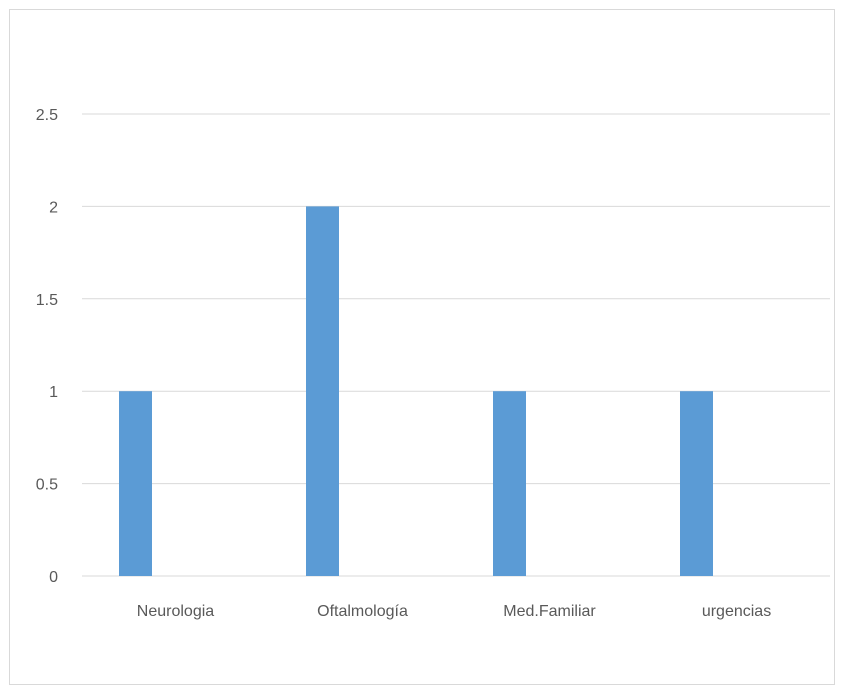  I want to click on x-tick-label: Neurologia, so click(175, 611).